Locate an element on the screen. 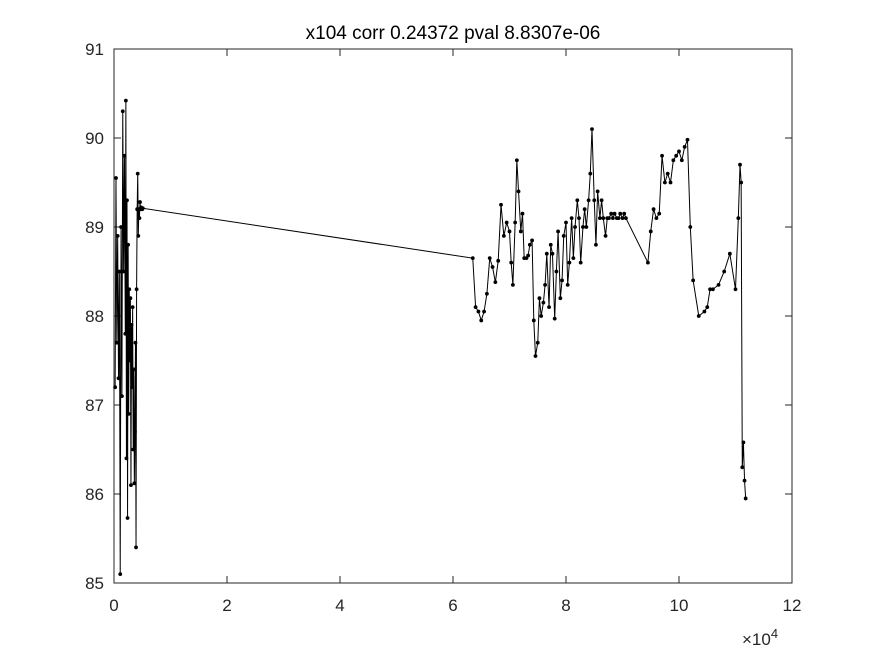 The width and height of the screenshot is (875, 656). x-tick-label: 10 is located at coordinates (679, 605).